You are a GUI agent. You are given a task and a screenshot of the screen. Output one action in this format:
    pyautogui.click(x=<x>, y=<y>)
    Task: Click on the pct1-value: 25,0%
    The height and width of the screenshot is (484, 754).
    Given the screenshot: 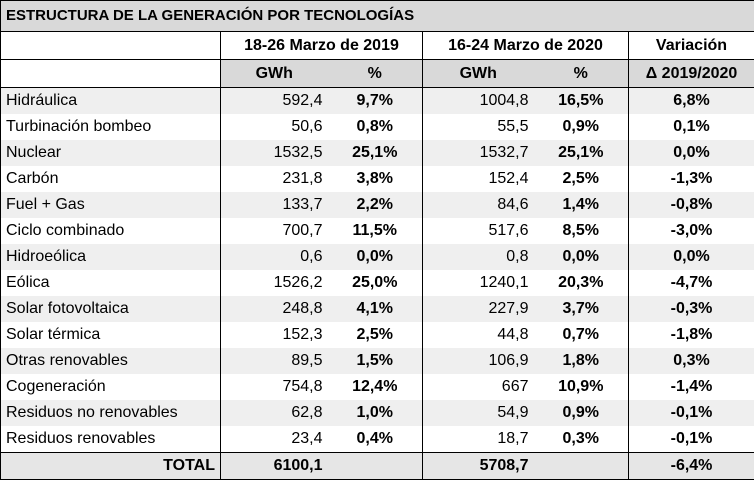 What is the action you would take?
    pyautogui.click(x=375, y=283)
    